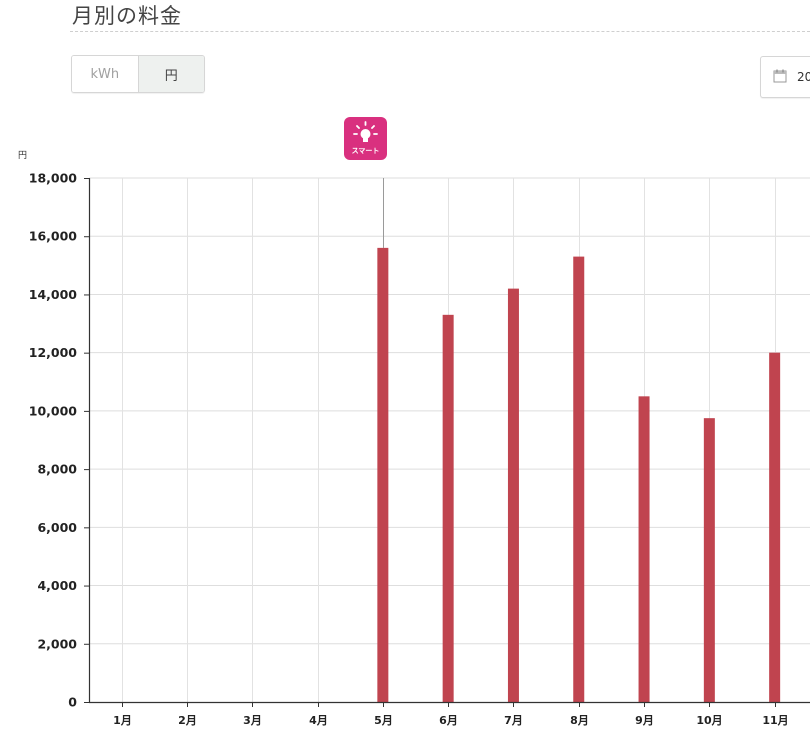  I want to click on title-divider, so click(440, 31).